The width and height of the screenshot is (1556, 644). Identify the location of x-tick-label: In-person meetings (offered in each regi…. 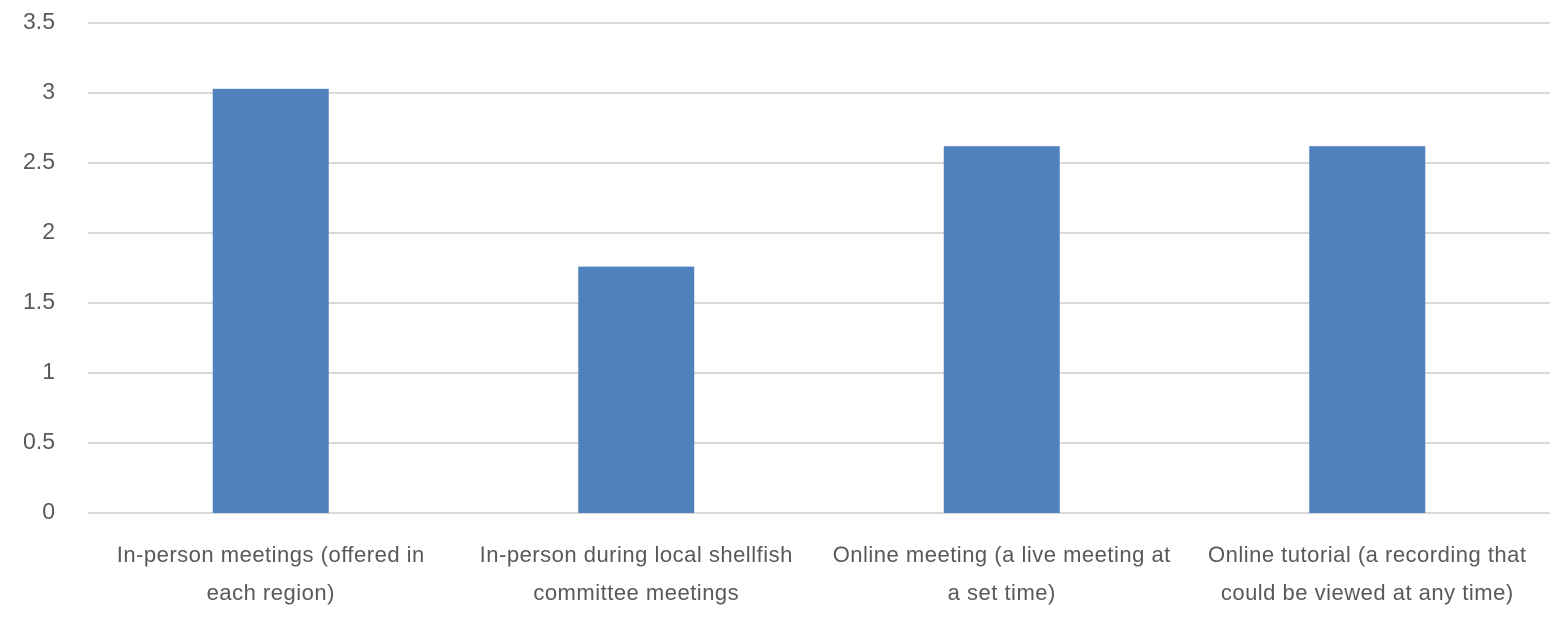
(270, 573).